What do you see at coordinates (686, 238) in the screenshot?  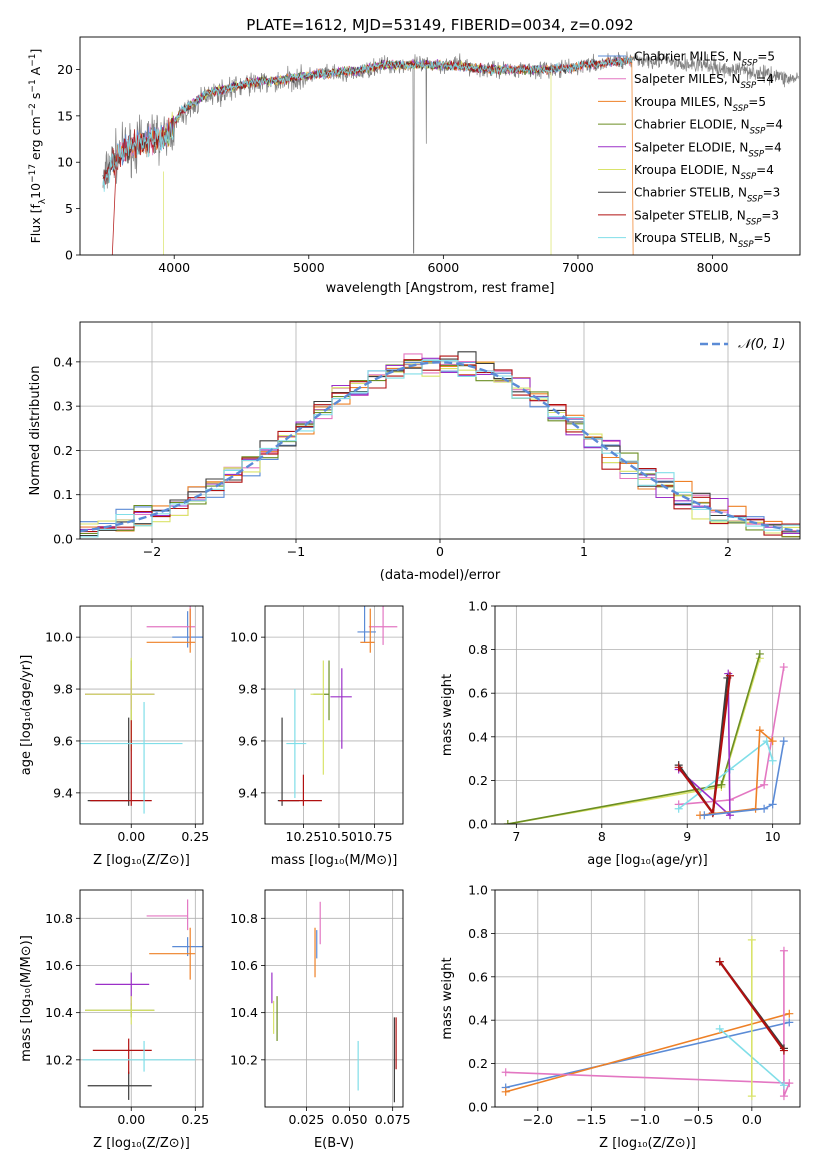 I see `legend-text: Kroupa STELIB, N` at bounding box center [686, 238].